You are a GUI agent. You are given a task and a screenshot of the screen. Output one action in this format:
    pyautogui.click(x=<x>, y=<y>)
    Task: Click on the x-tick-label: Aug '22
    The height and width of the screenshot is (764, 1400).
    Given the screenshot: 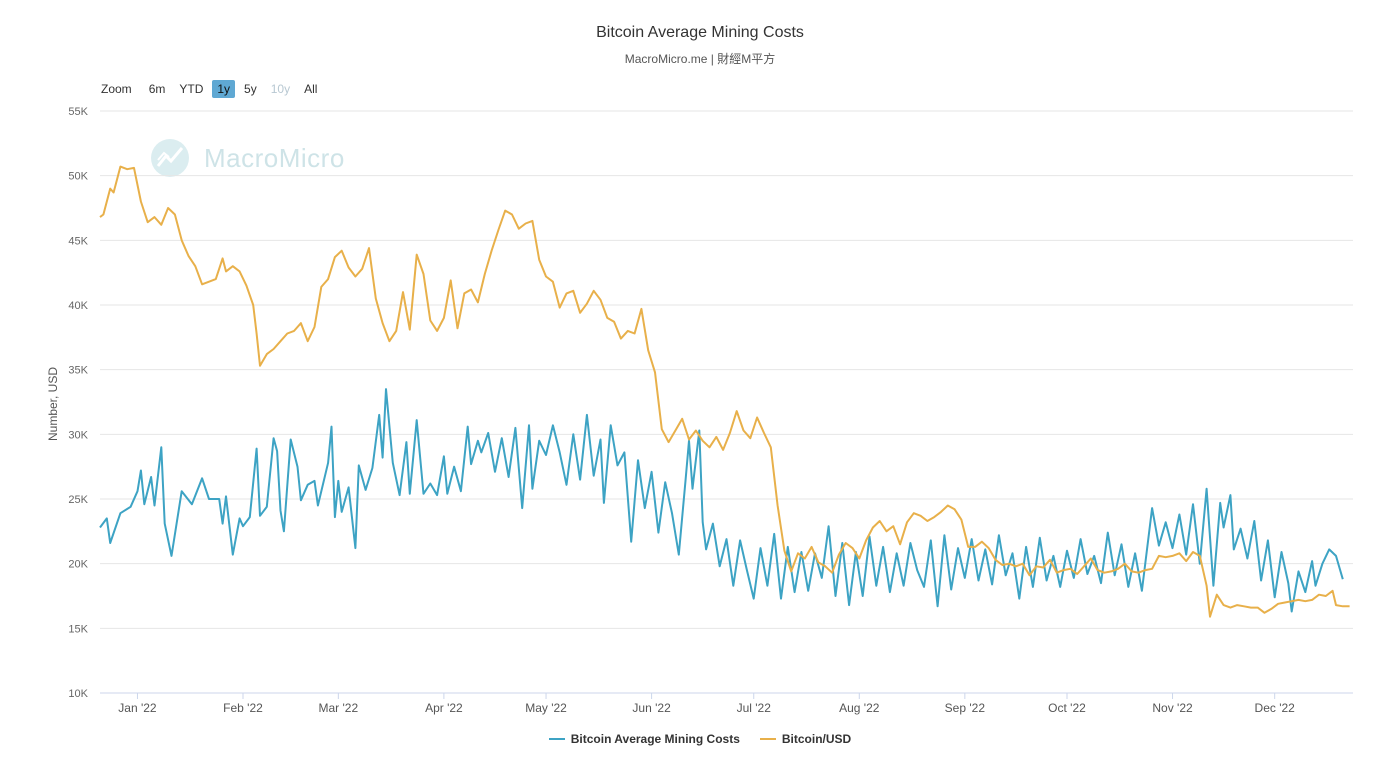 What is the action you would take?
    pyautogui.click(x=859, y=708)
    